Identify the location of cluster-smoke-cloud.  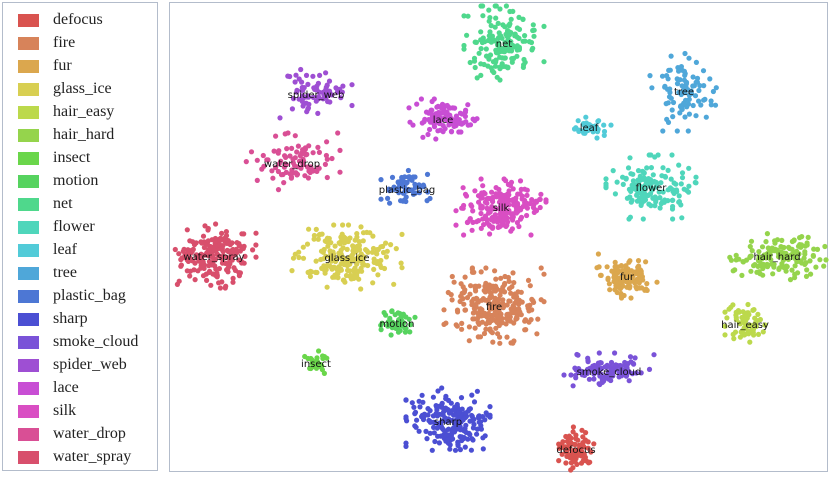
(609, 369).